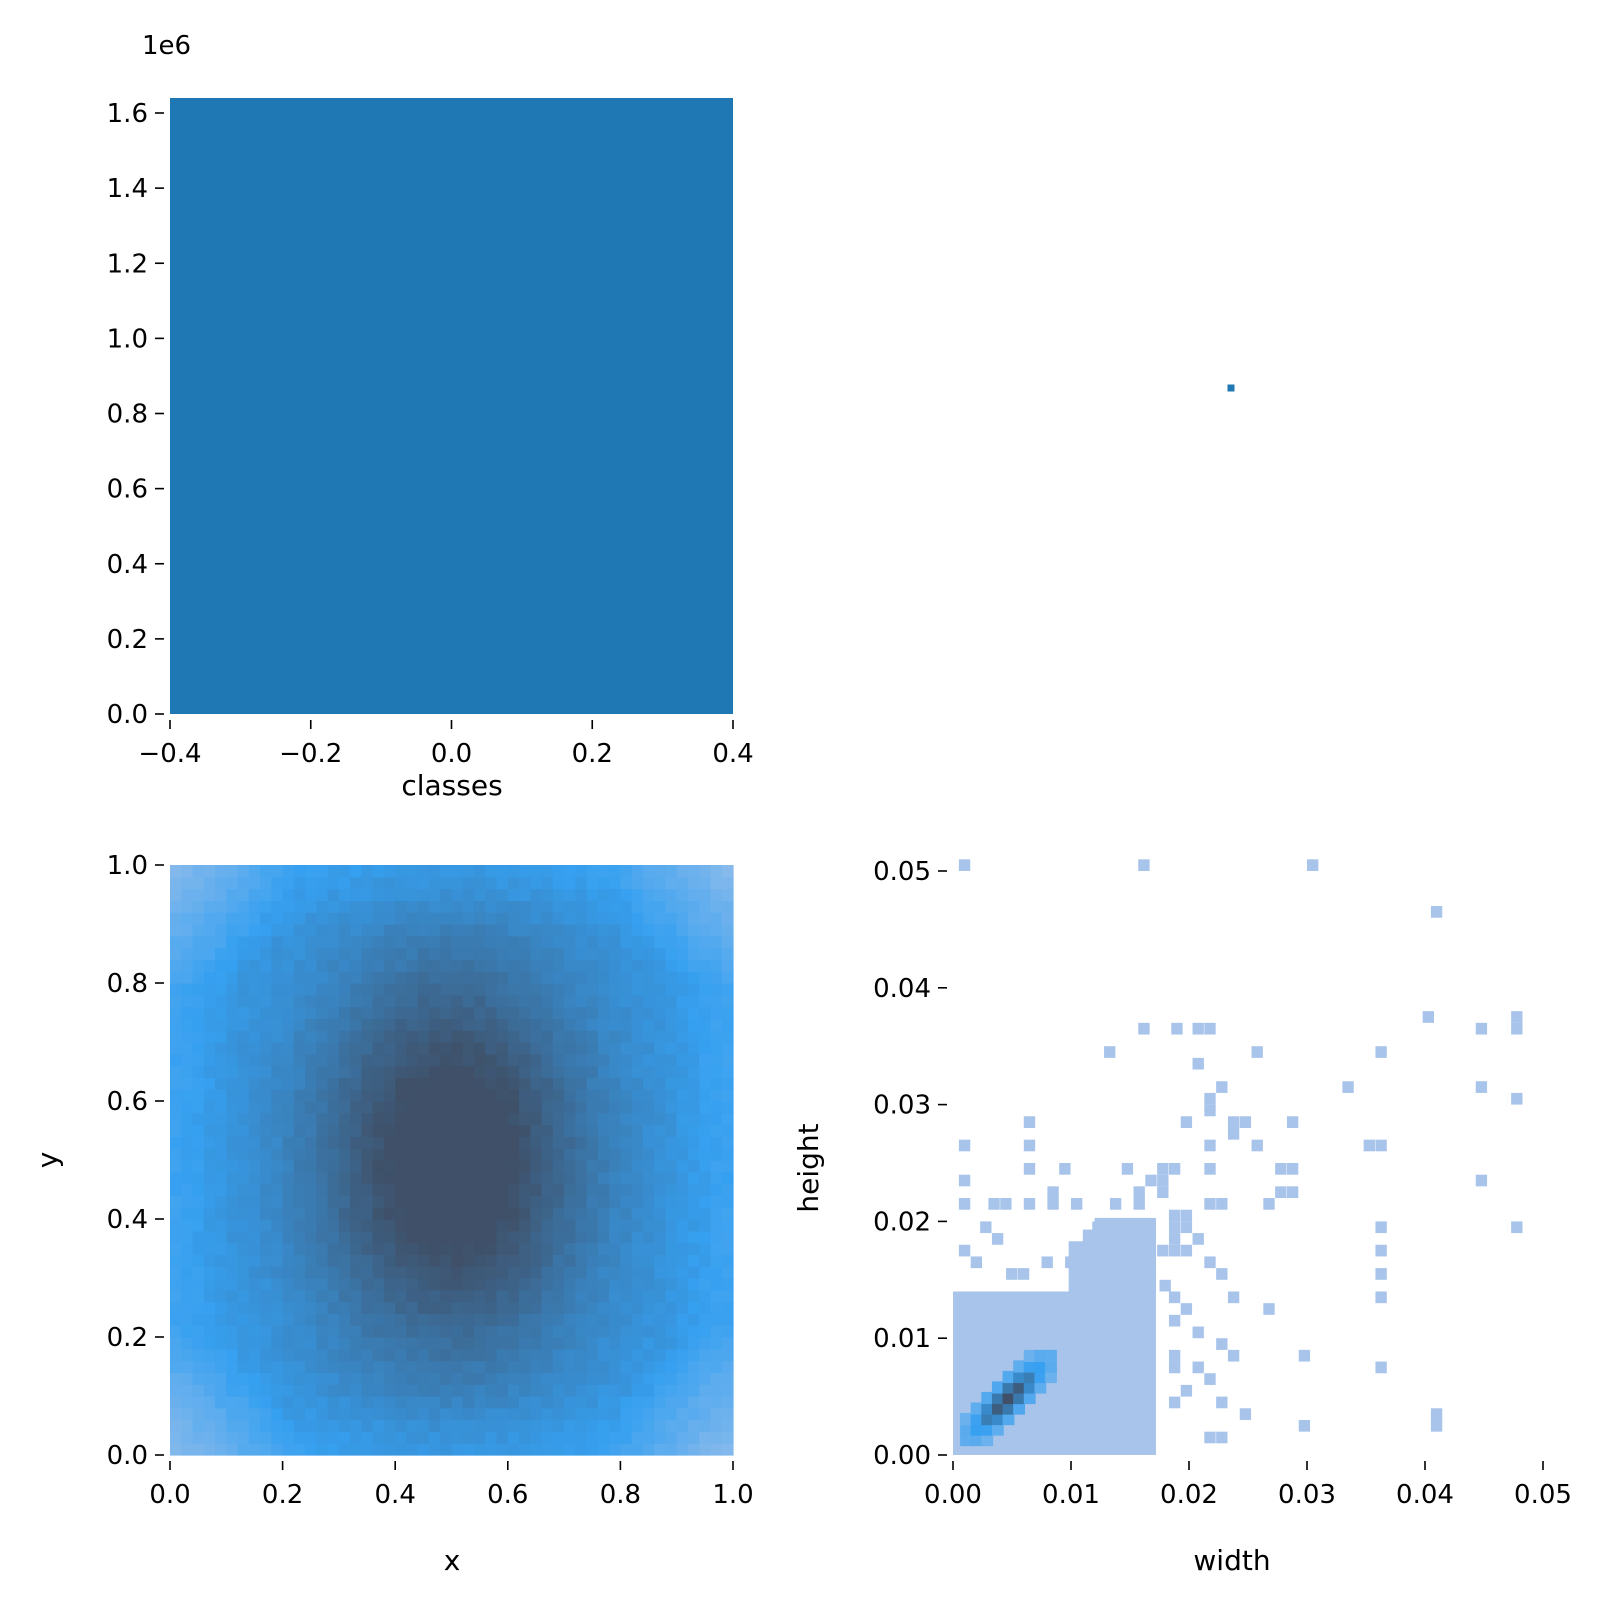  What do you see at coordinates (127, 866) in the screenshot?
I see `xy-y-tick-label: 1.0` at bounding box center [127, 866].